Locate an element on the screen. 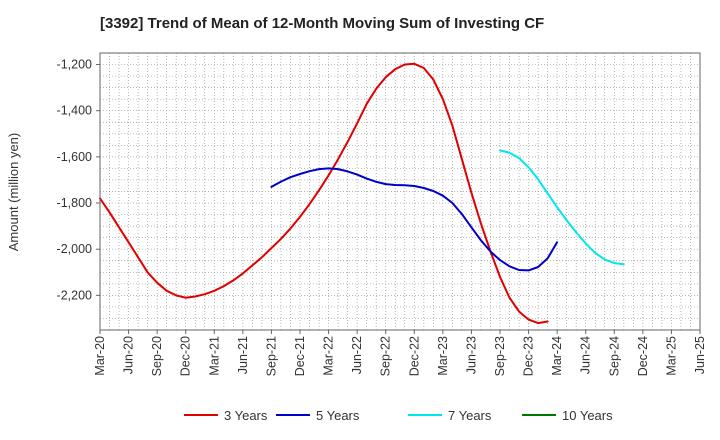 The height and width of the screenshot is (440, 720). x-tick-label: Jun-21 is located at coordinates (243, 355).